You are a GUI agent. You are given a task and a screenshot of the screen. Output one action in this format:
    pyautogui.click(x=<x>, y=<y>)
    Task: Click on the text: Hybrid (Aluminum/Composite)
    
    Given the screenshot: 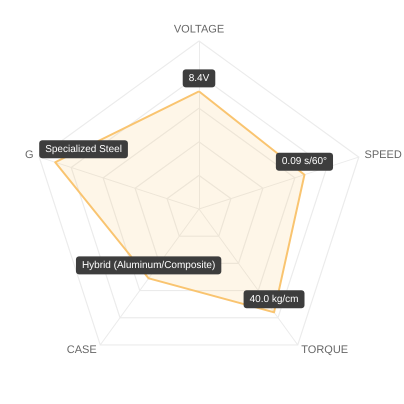 What is the action you would take?
    pyautogui.click(x=149, y=265)
    